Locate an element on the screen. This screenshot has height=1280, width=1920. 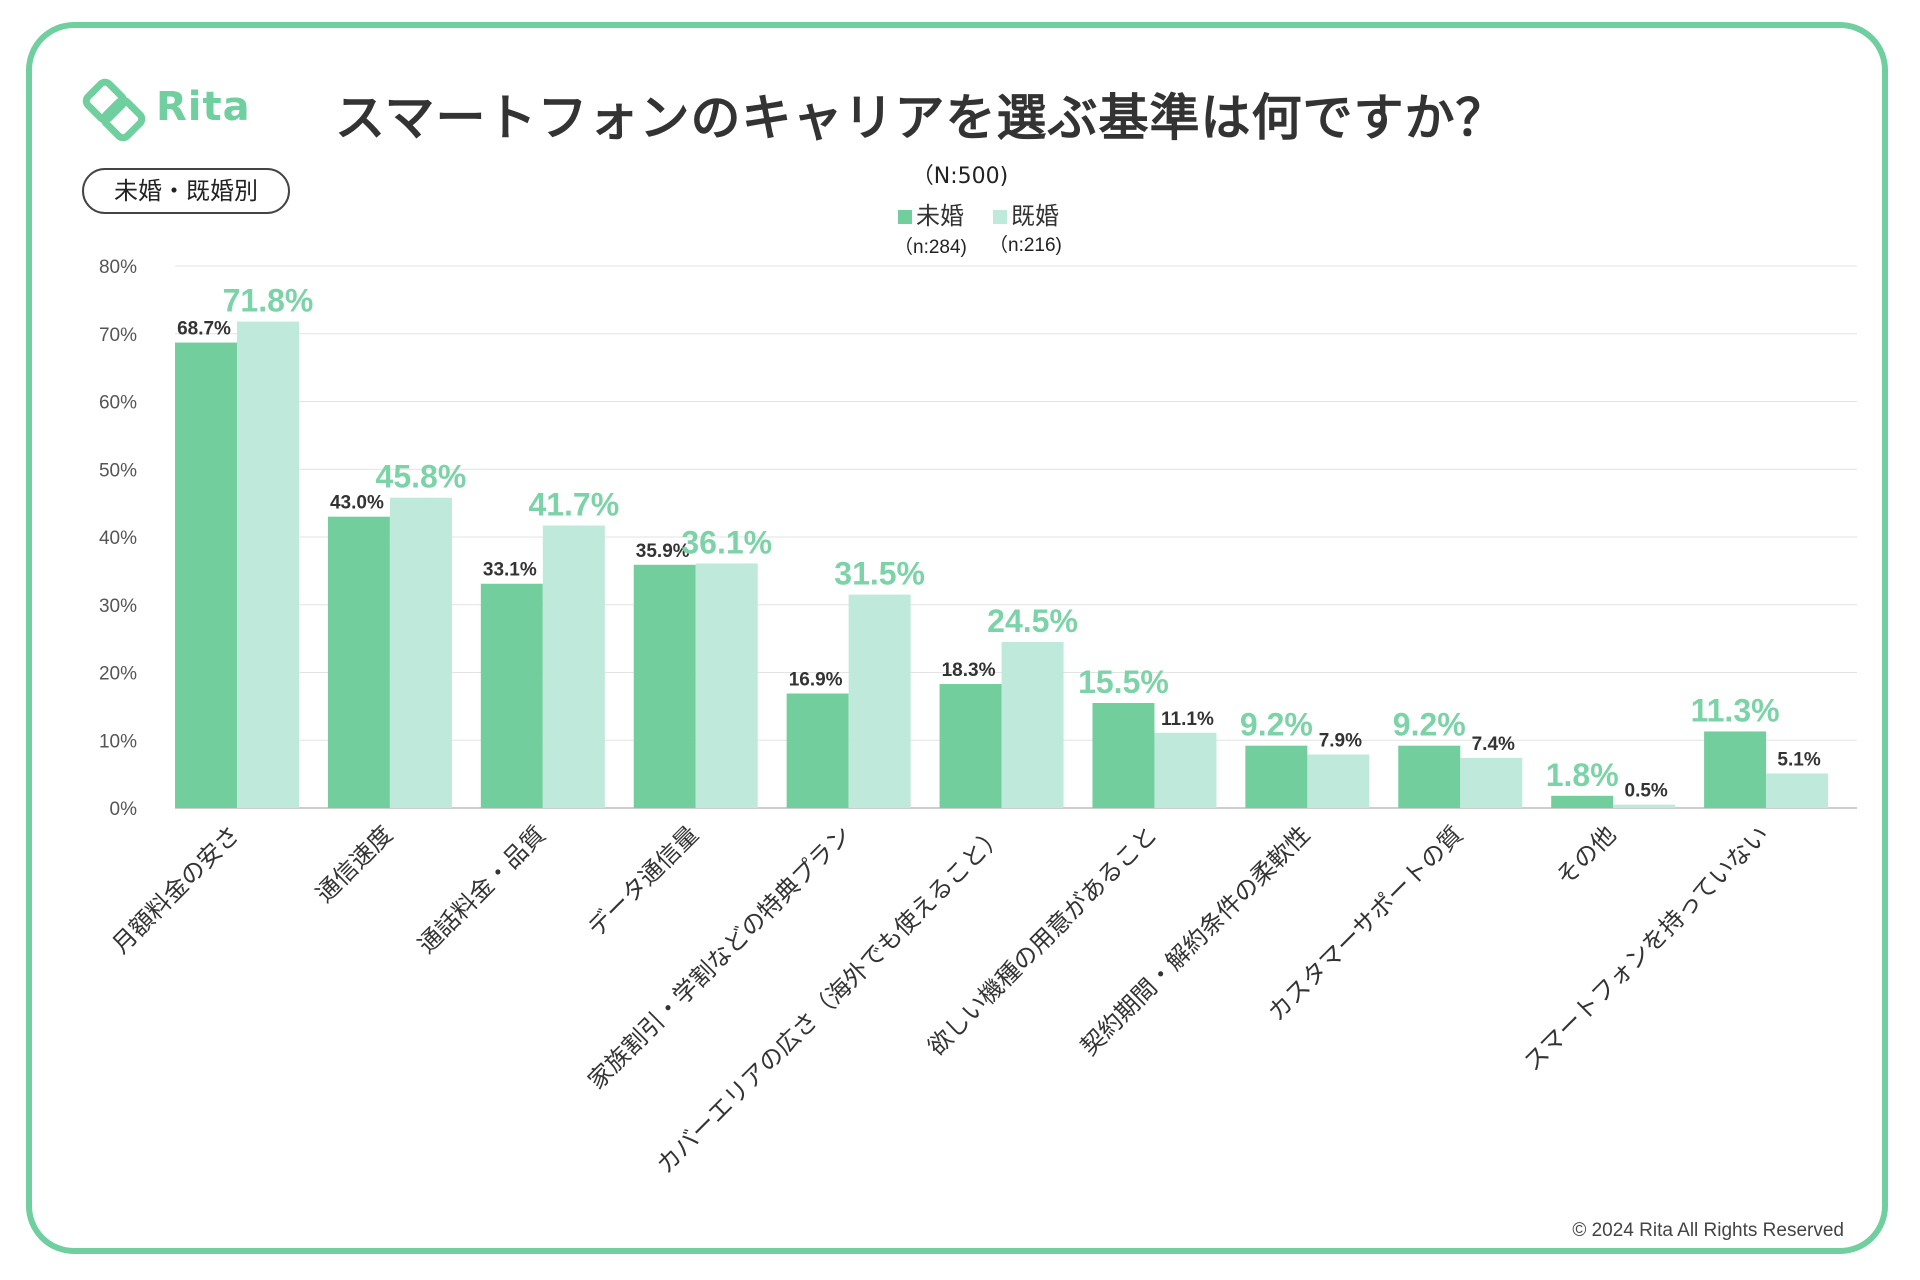
y-tick-label: 20% is located at coordinates (118, 674).